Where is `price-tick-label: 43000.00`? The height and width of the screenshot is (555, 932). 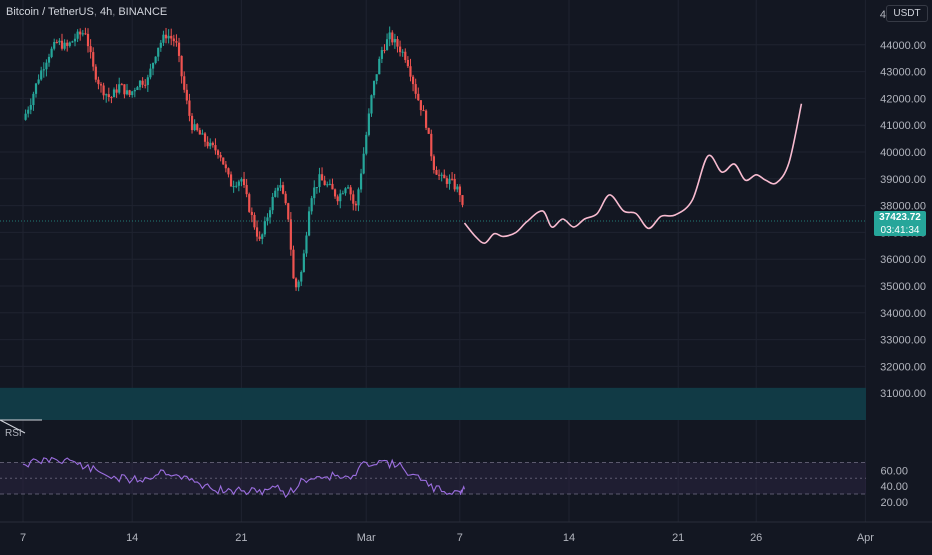
price-tick-label: 43000.00 is located at coordinates (903, 73).